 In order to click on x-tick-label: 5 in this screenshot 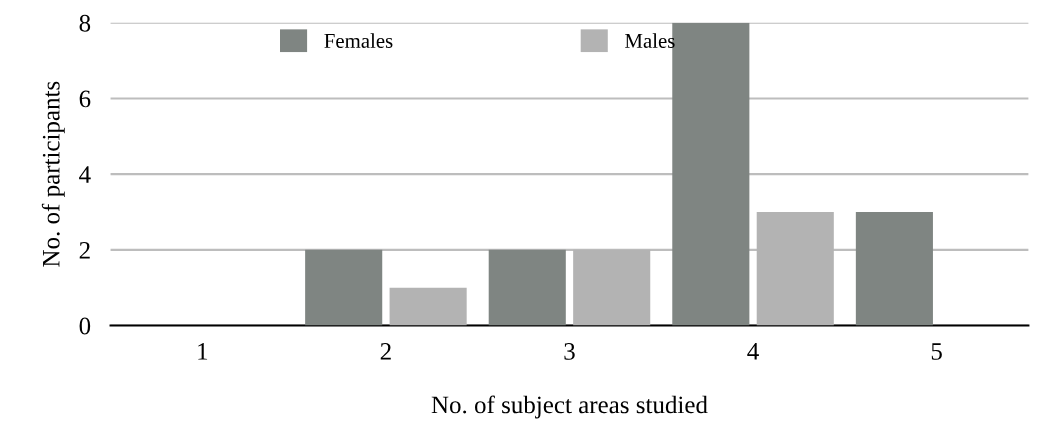, I will do `click(936, 351)`.